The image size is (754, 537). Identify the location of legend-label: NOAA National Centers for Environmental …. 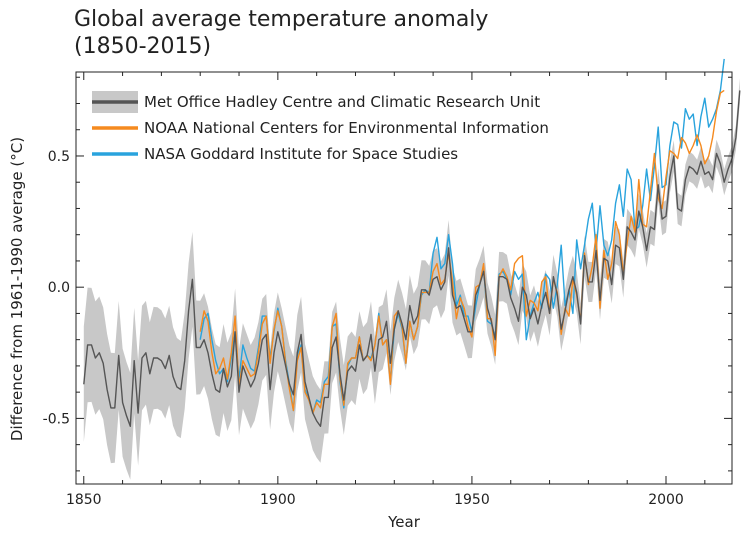
(346, 128).